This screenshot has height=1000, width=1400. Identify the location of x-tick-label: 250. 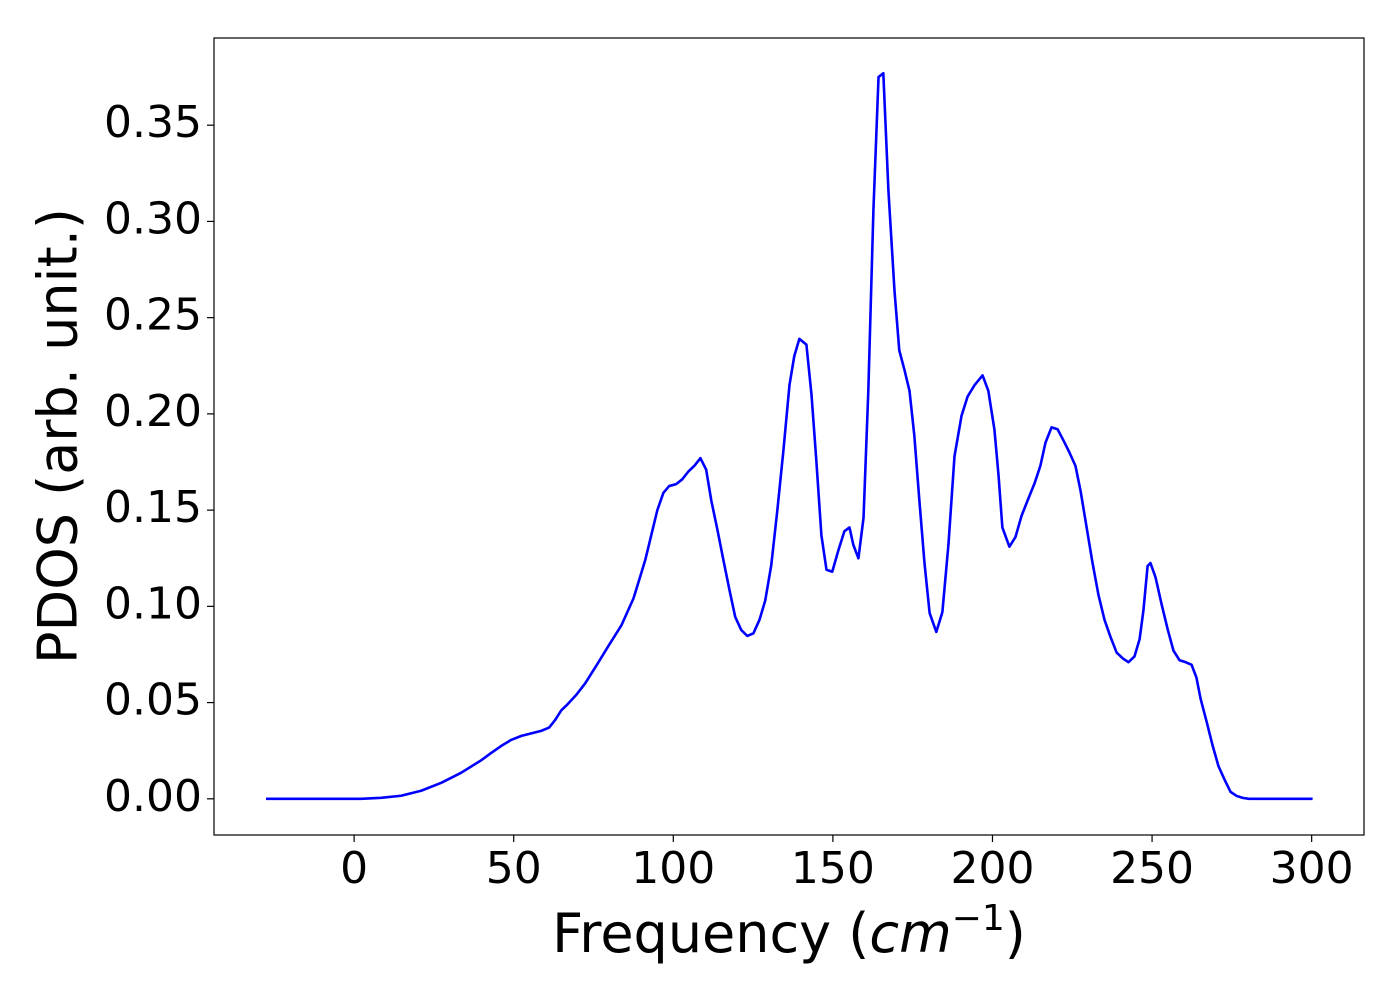
(1152, 868).